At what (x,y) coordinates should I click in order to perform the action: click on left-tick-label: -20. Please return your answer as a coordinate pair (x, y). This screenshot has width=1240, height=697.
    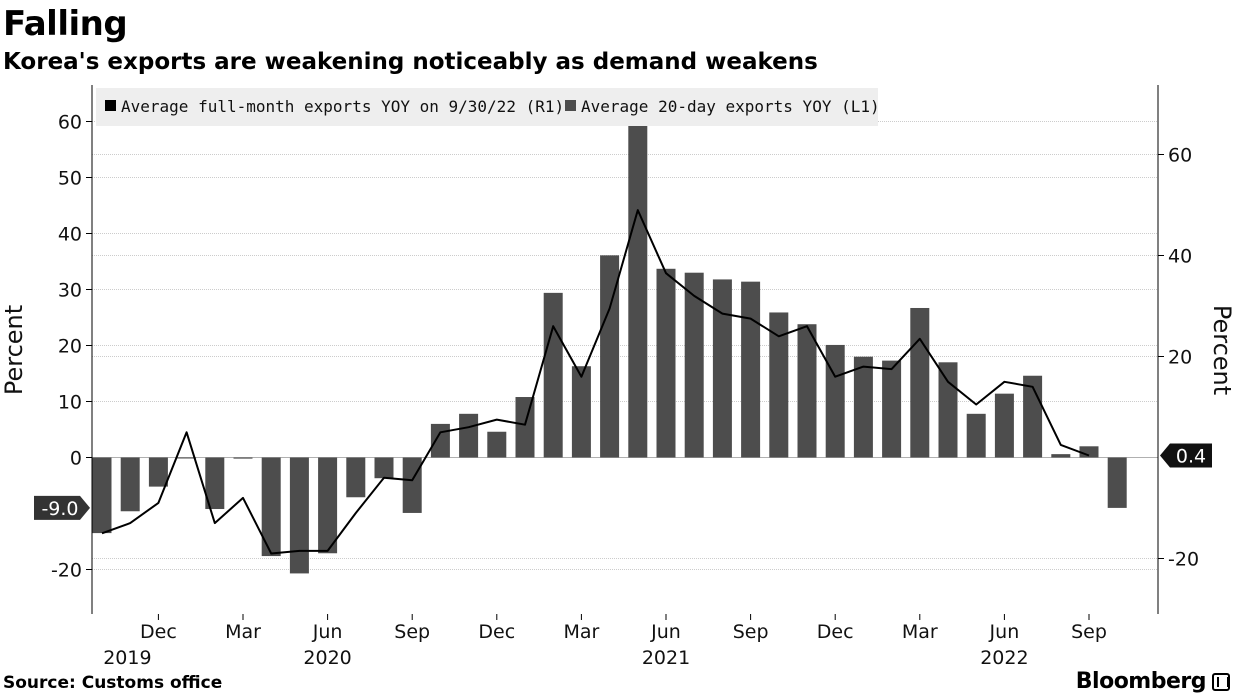
    Looking at the image, I should click on (66, 571).